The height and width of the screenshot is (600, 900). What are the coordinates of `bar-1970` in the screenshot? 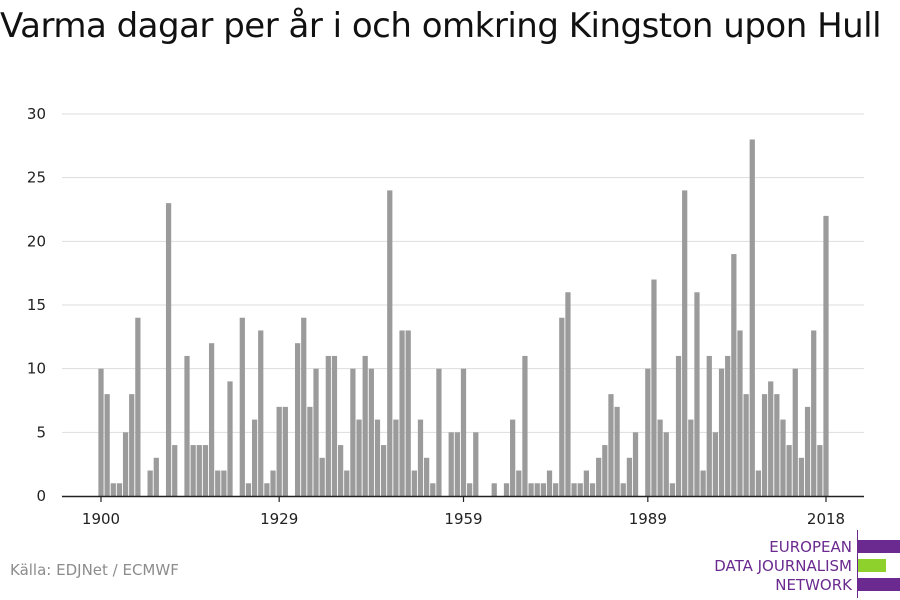 It's located at (531, 489).